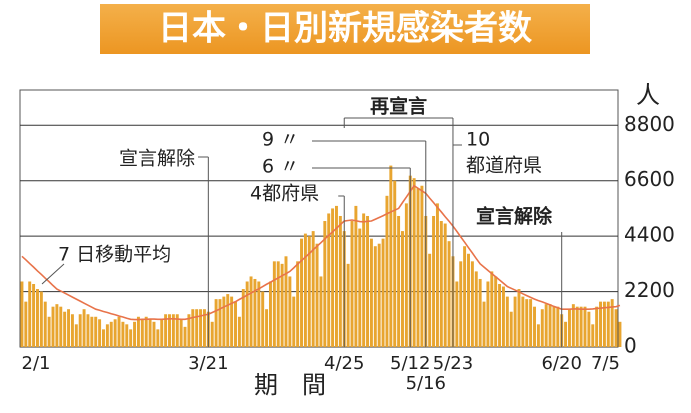  What do you see at coordinates (280, 167) in the screenshot?
I see `annotation: 6 〃` at bounding box center [280, 167].